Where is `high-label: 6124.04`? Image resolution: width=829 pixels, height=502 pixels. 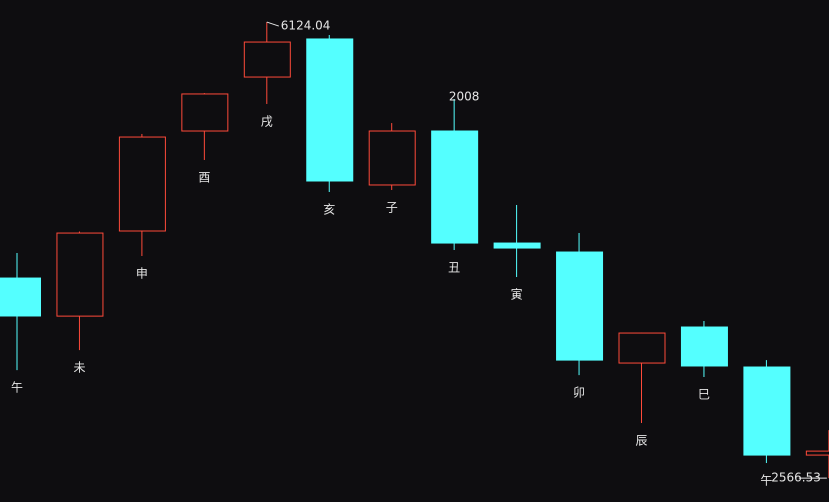 high-label: 6124.04 is located at coordinates (306, 26).